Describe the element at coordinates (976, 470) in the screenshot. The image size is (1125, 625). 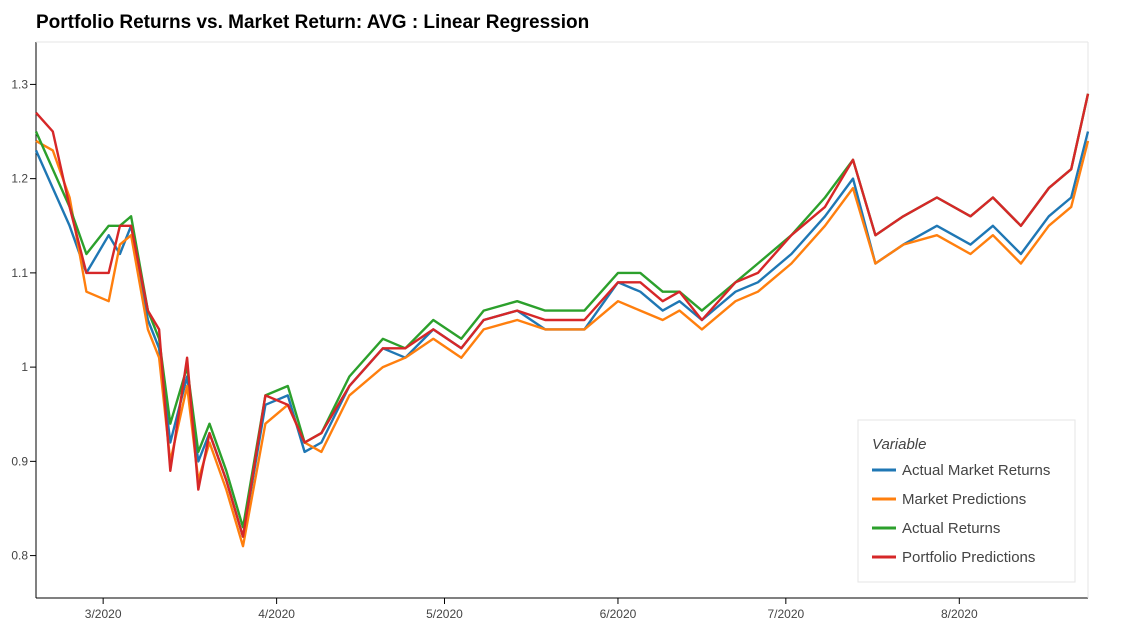
I see `legend-label: Actual Market Returns` at that location.